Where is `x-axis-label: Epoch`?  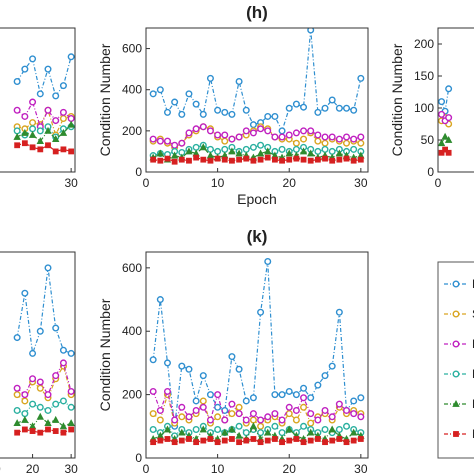 x-axis-label: Epoch is located at coordinates (257, 199).